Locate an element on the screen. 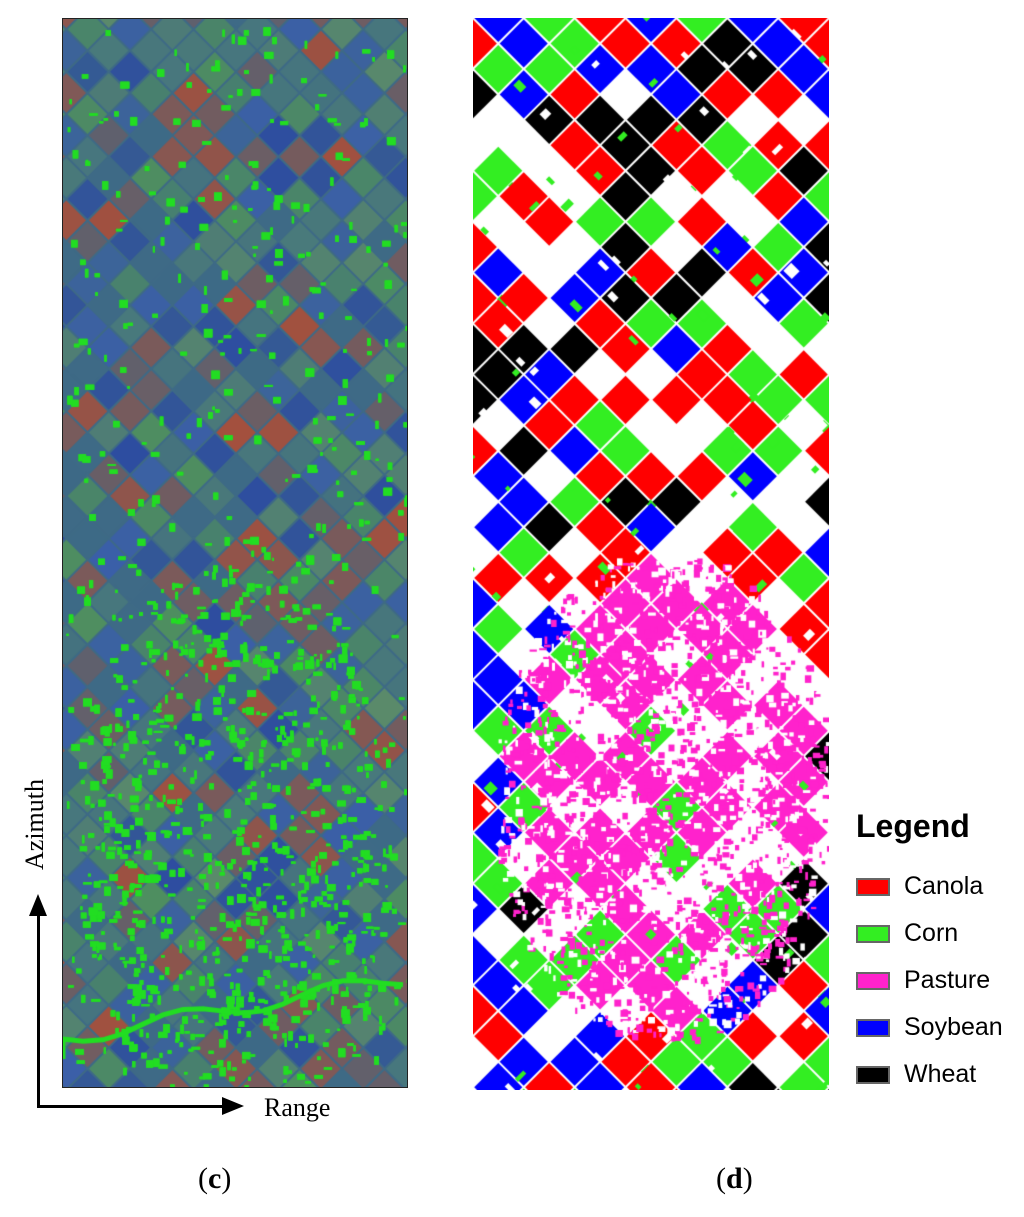  legend-swatch-wheat is located at coordinates (873, 1074).